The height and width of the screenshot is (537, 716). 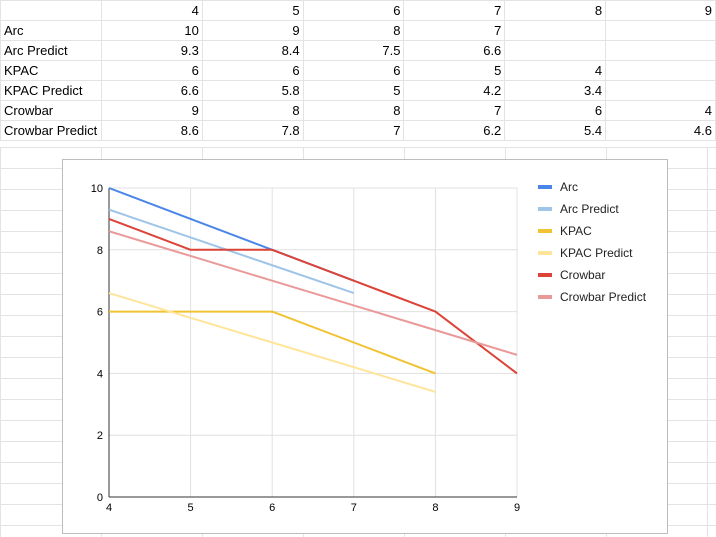 I want to click on table-row: Arc 10 9 8 7, so click(x=358, y=30).